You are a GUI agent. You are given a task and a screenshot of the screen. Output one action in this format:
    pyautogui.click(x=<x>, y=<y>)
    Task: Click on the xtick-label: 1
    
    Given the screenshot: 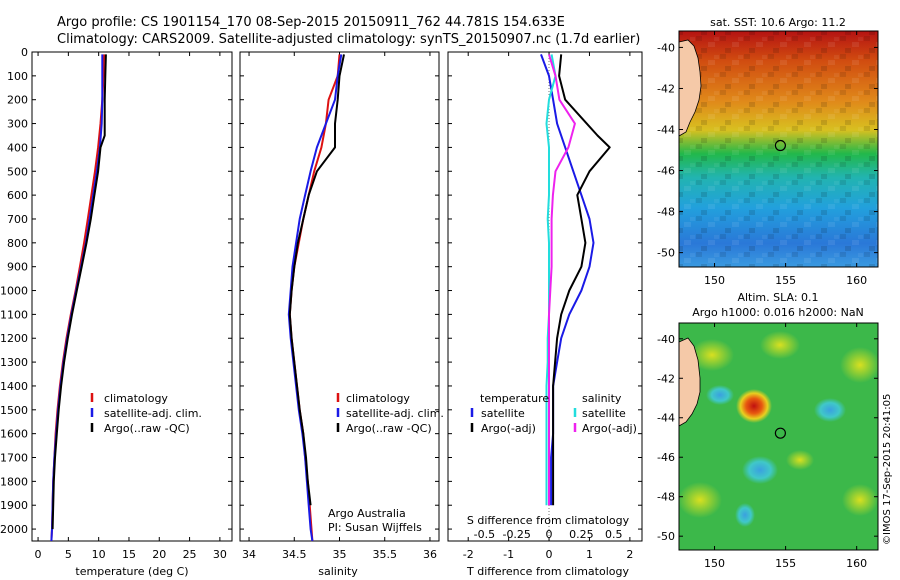 What is the action you would take?
    pyautogui.click(x=589, y=554)
    